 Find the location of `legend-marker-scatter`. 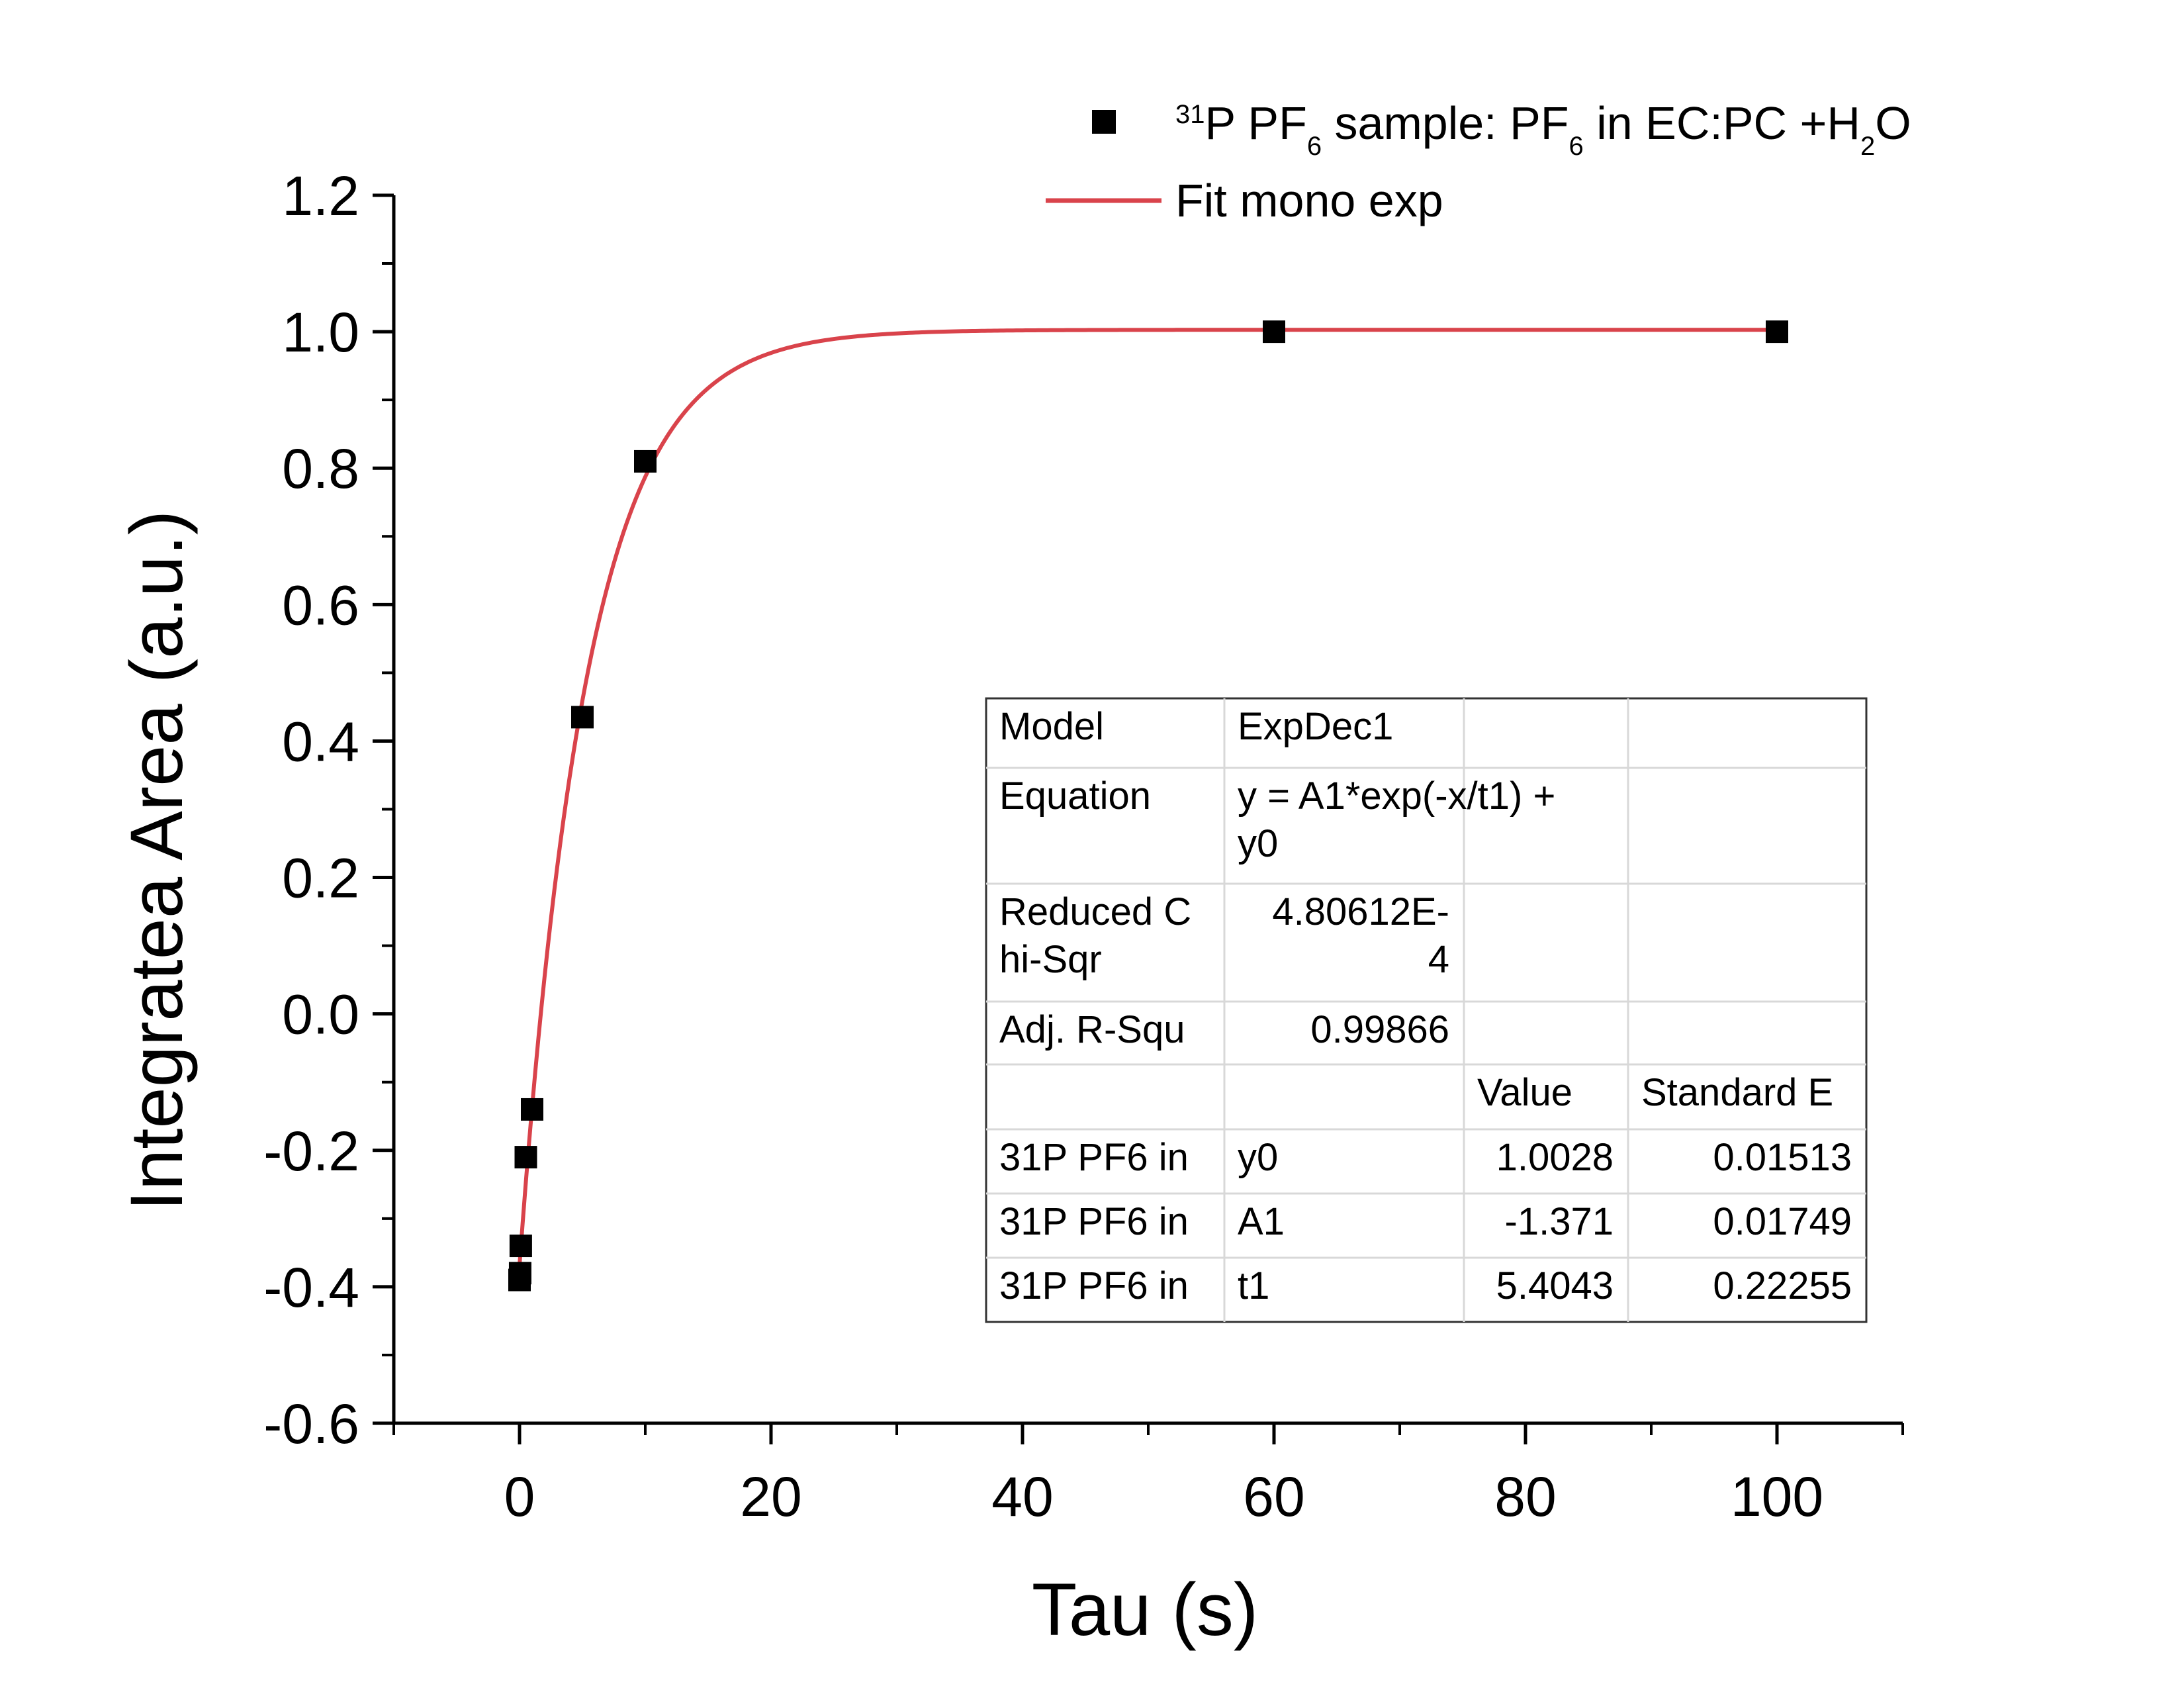

legend-marker-scatter is located at coordinates (1104, 122).